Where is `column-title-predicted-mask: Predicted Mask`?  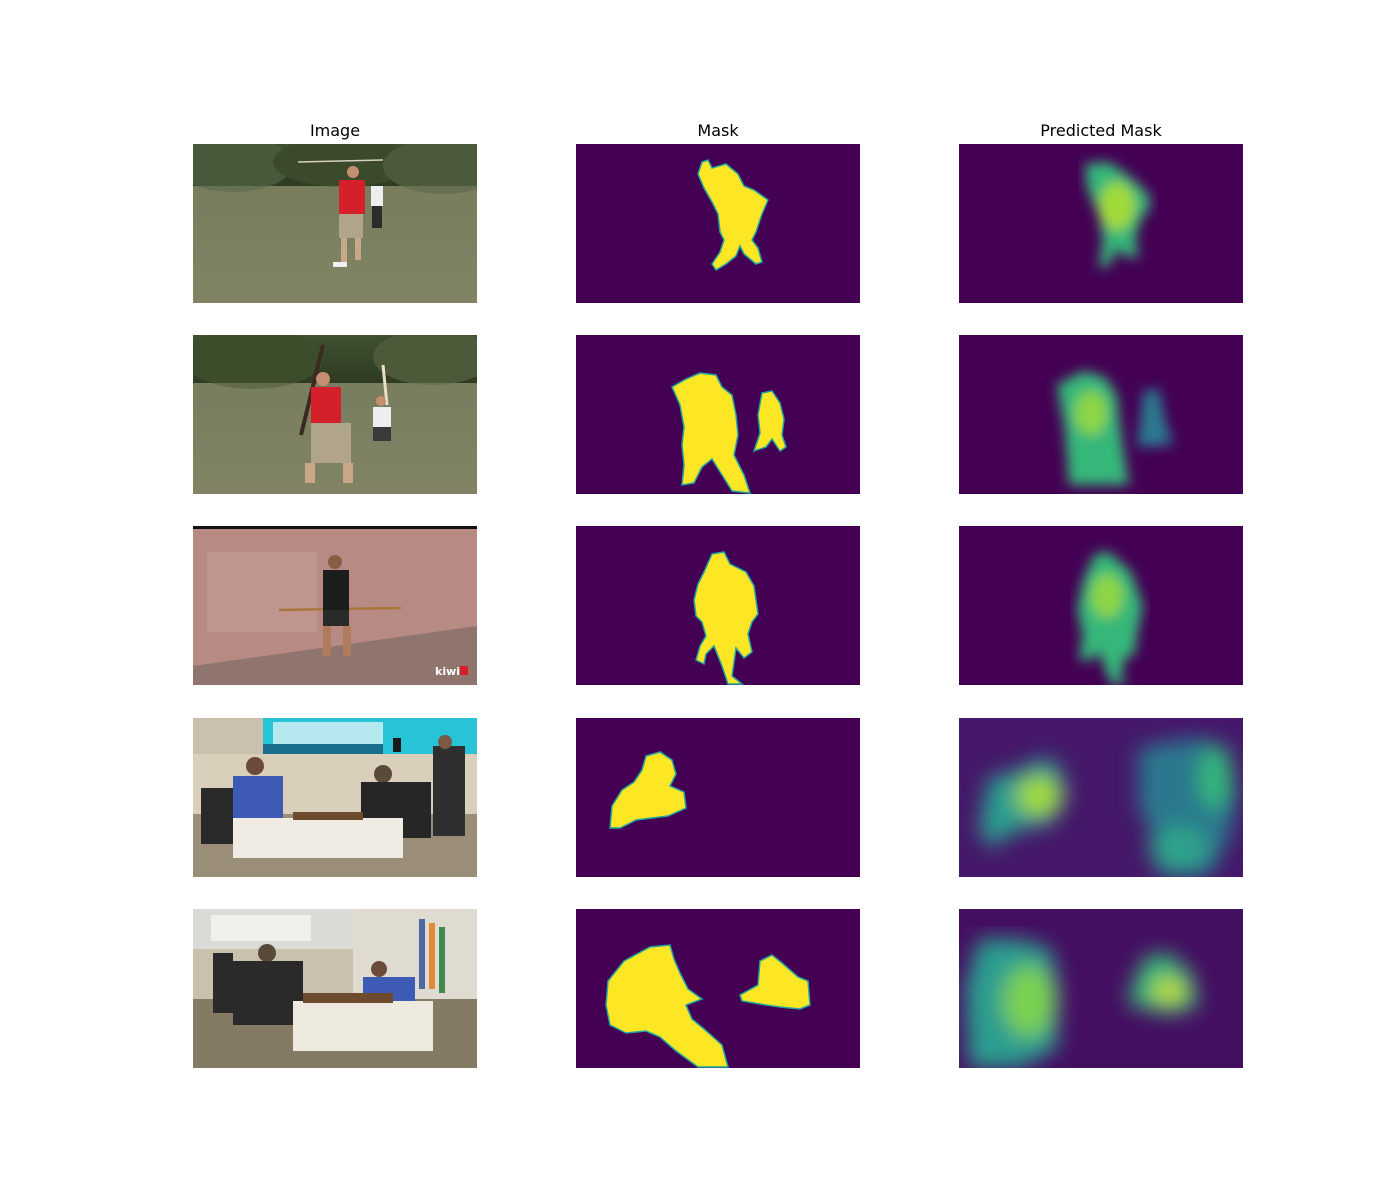 column-title-predicted-mask: Predicted Mask is located at coordinates (1101, 130).